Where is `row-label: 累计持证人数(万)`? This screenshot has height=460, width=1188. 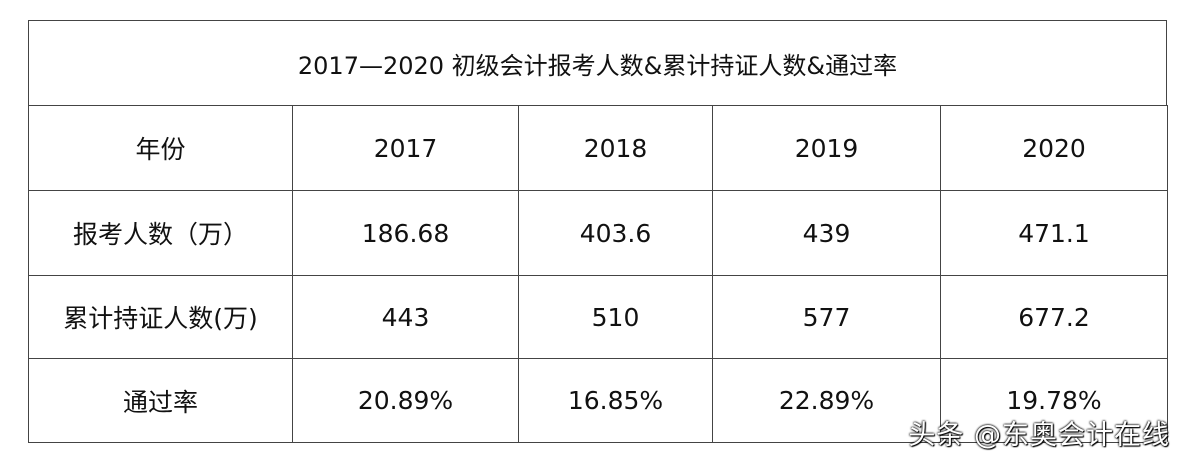
row-label: 累计持证人数(万) is located at coordinates (160, 317).